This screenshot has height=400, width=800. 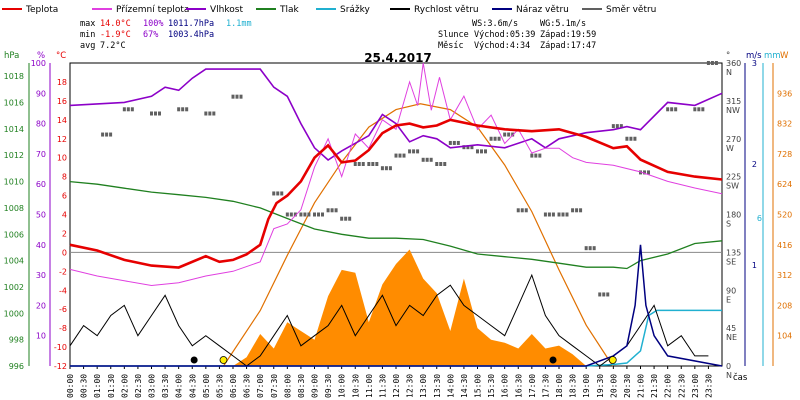 What do you see at coordinates (553, 360) in the screenshot?
I see `moon-marker` at bounding box center [553, 360].